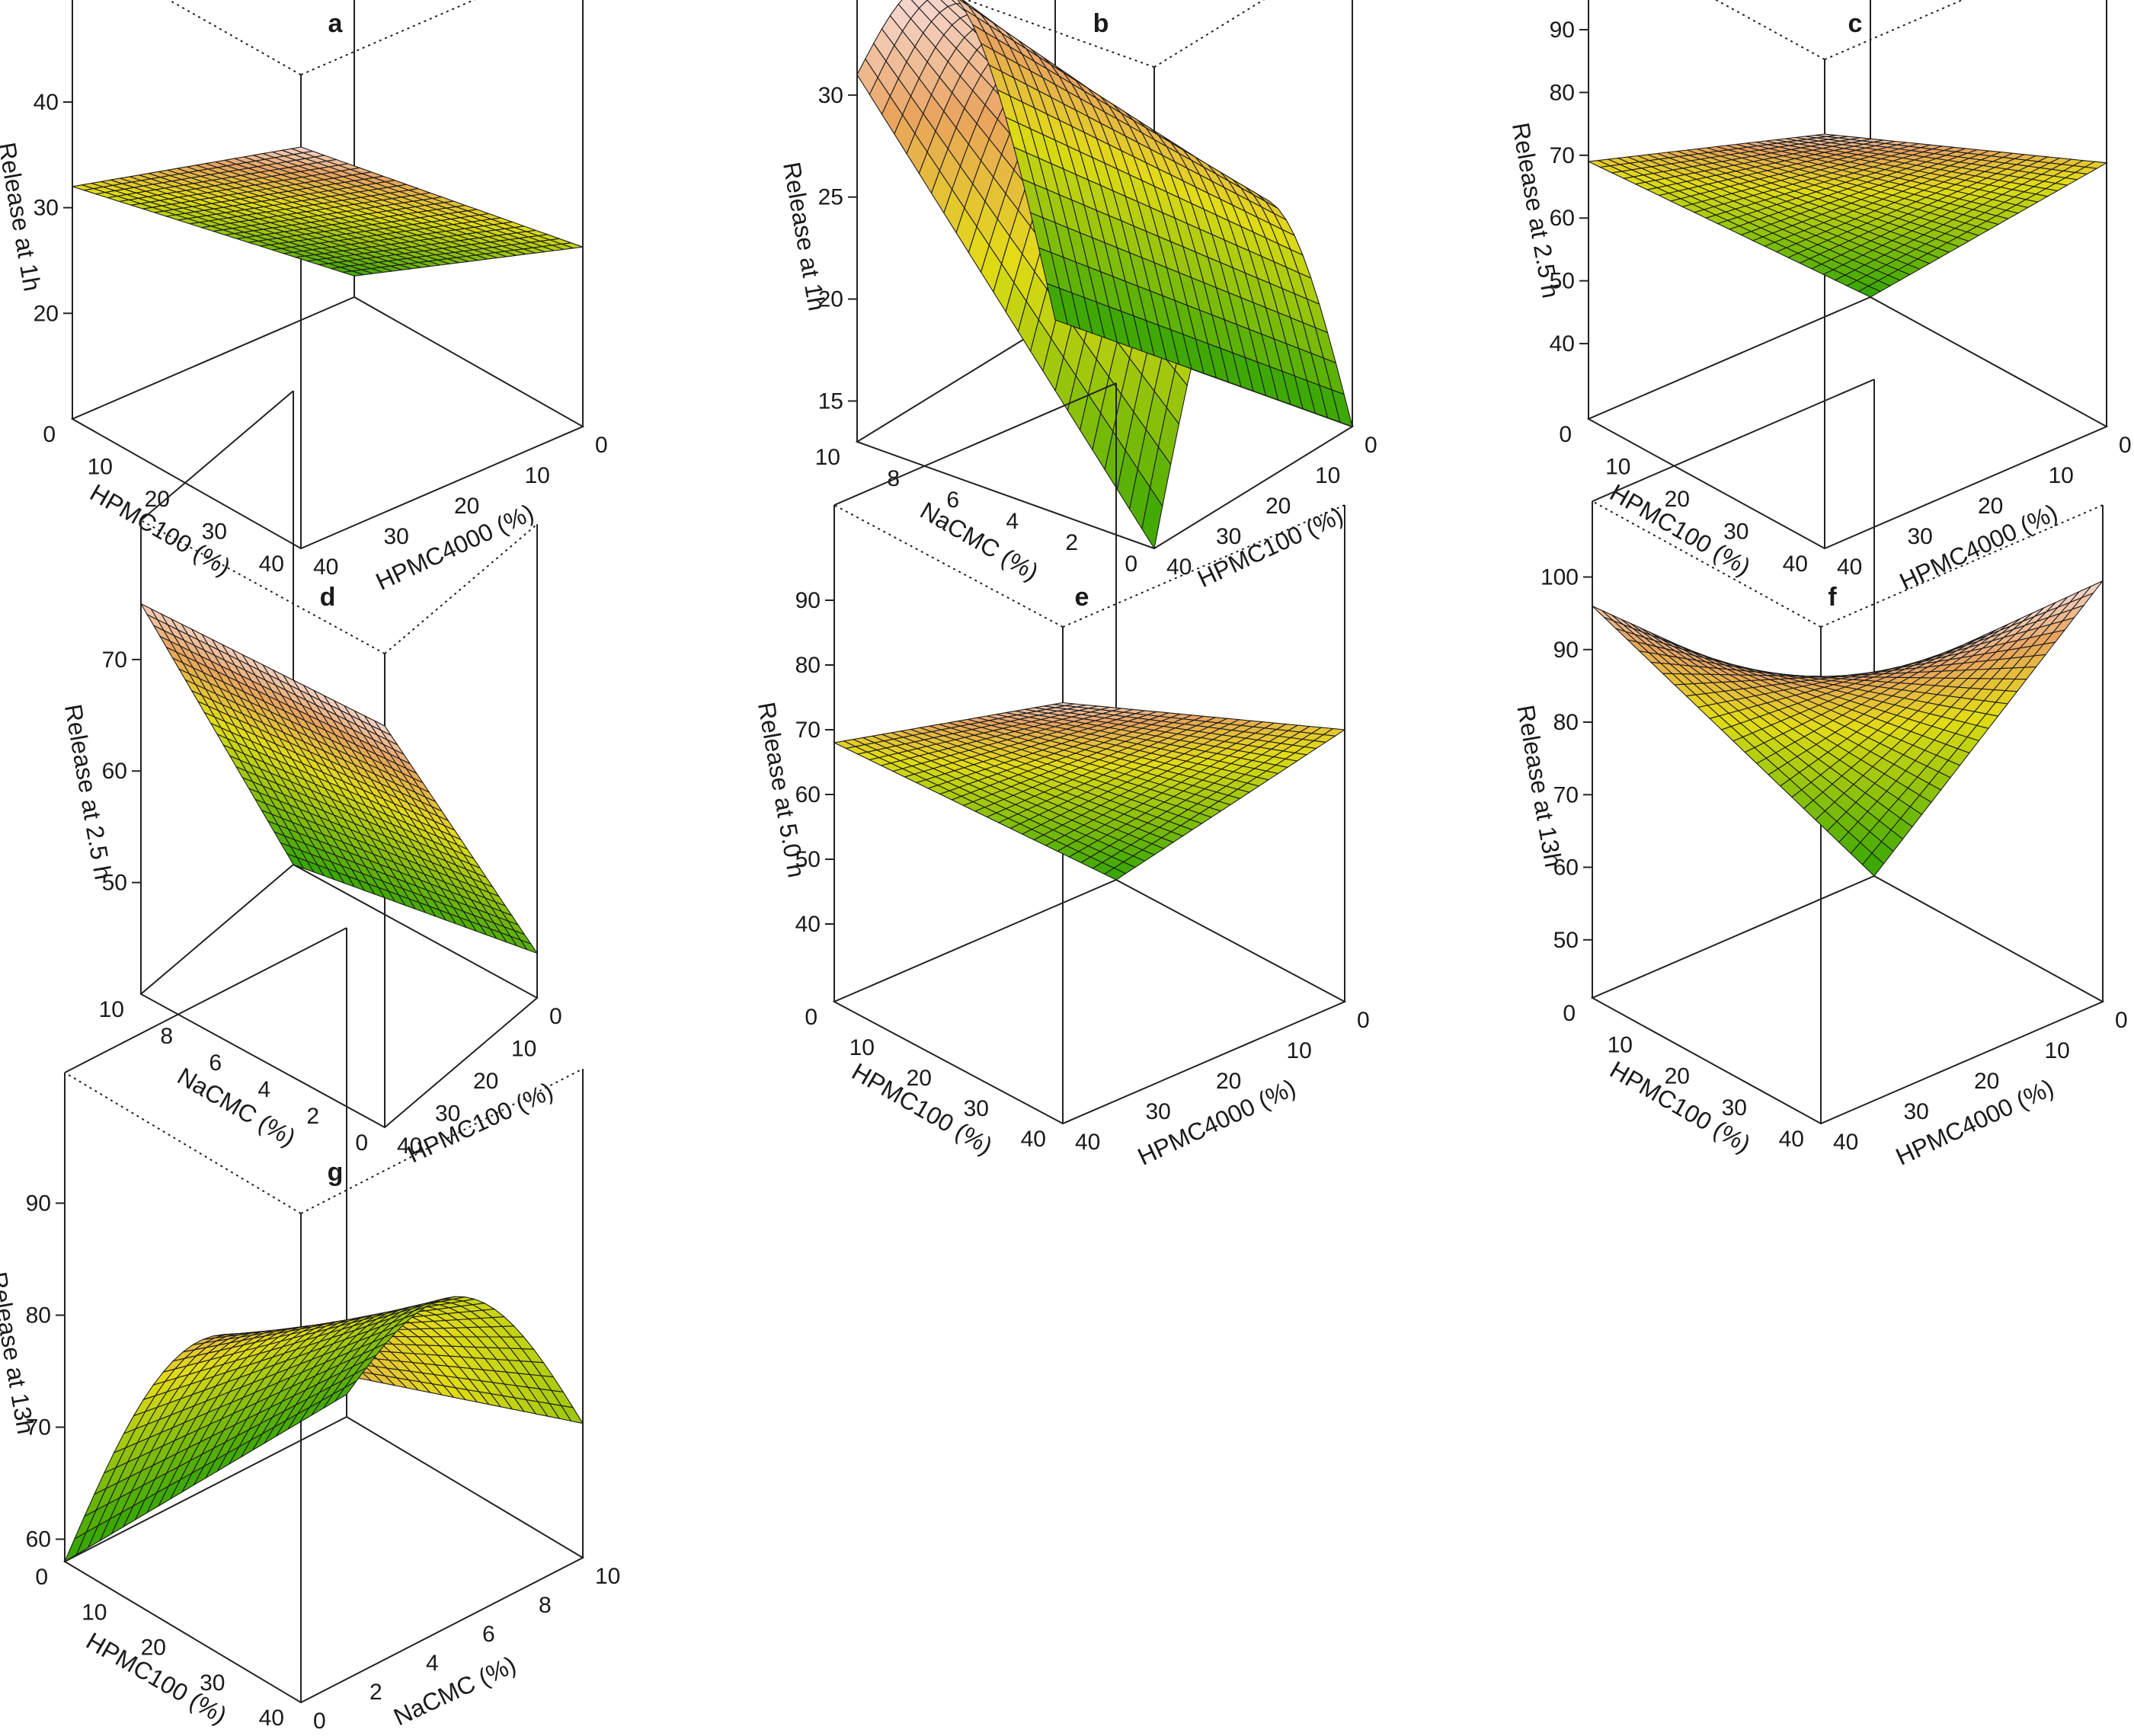 This screenshot has height=1736, width=2134. What do you see at coordinates (1102, 275) in the screenshot?
I see `panel-b` at bounding box center [1102, 275].